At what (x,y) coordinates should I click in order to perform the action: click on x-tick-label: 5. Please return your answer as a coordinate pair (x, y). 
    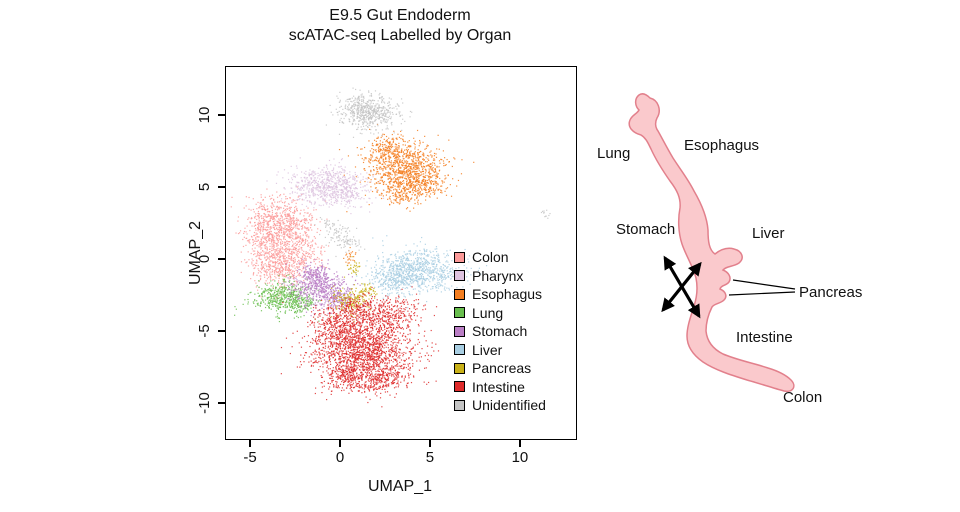
    Looking at the image, I should click on (430, 457).